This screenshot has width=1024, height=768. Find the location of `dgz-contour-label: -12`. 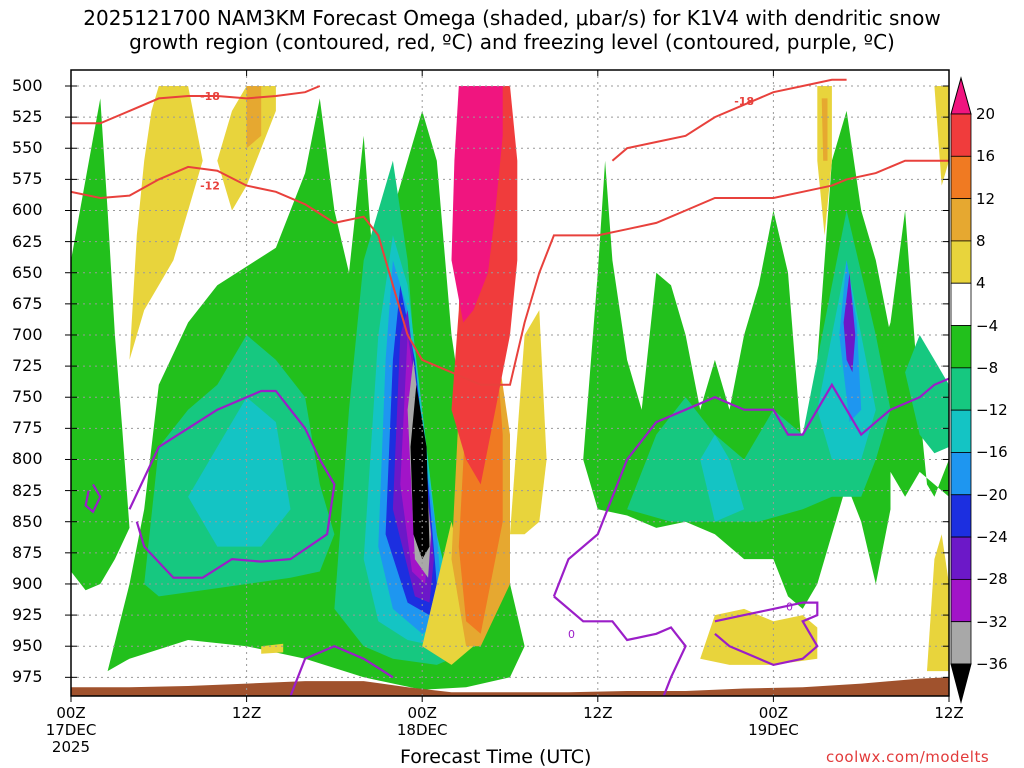

dgz-contour-label: -12 is located at coordinates (210, 186).